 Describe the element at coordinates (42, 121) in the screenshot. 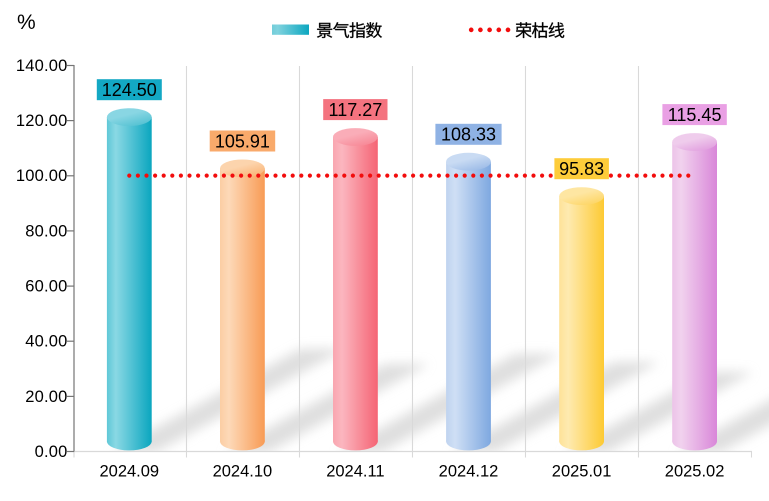

I see `svg-text: 120.00` at that location.